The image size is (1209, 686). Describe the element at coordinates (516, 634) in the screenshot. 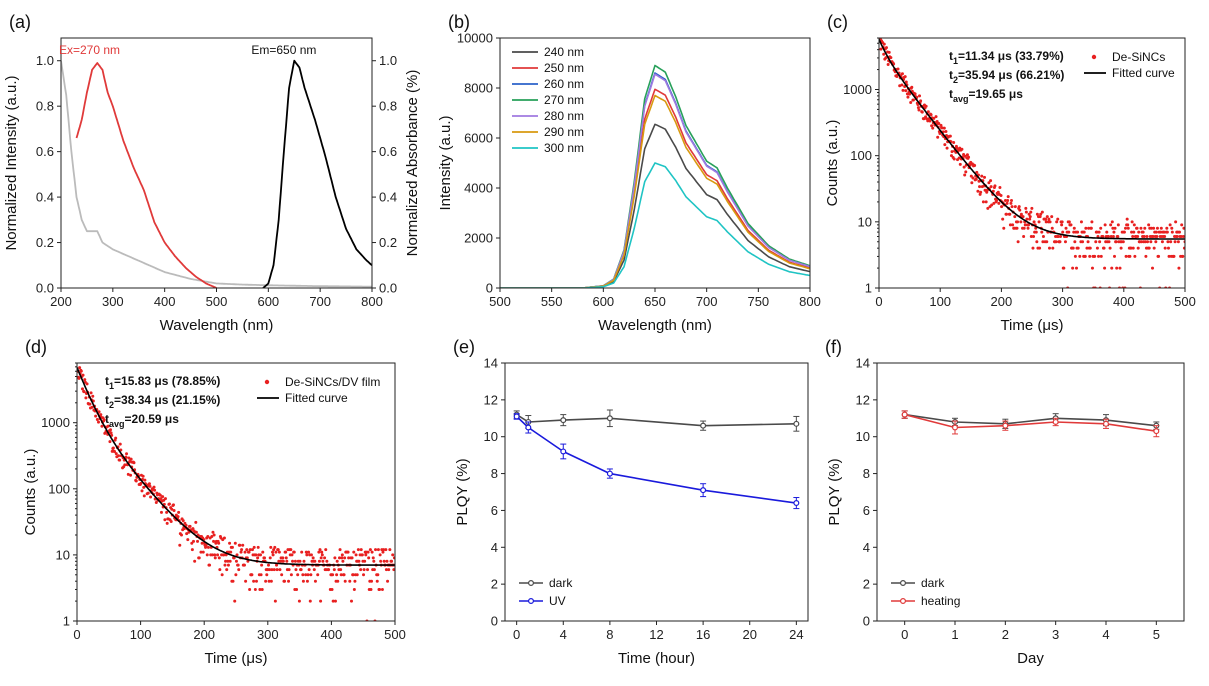

I see `x-tick-label: 0` at that location.